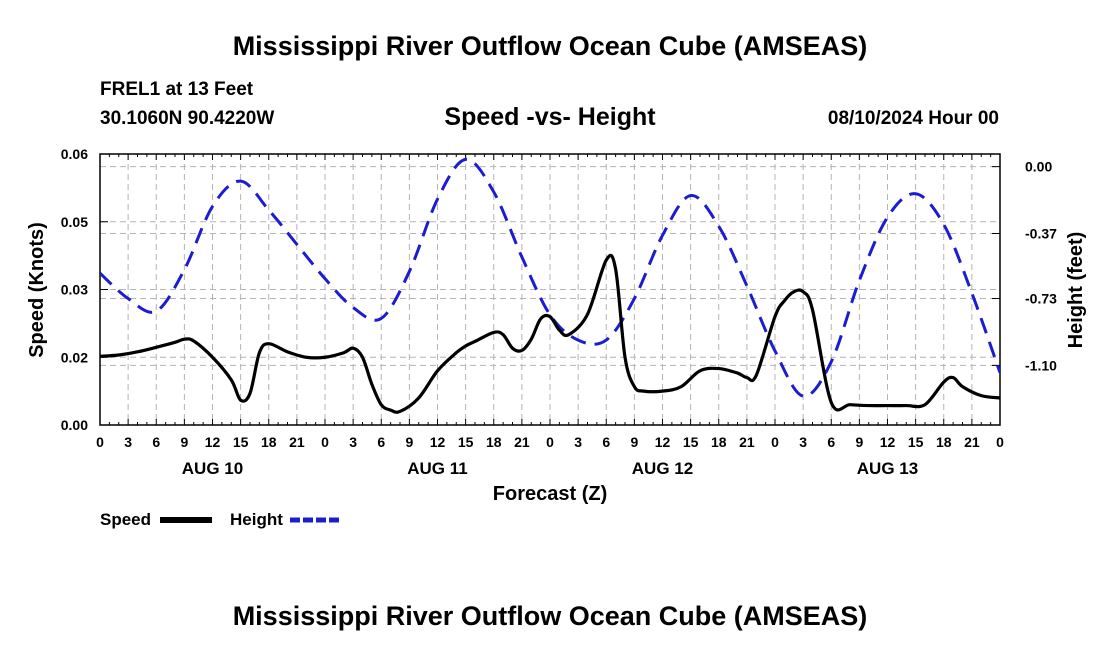 Image resolution: width=1100 pixels, height=650 pixels. I want to click on y2-tick-label: 0.00, so click(1038, 167).